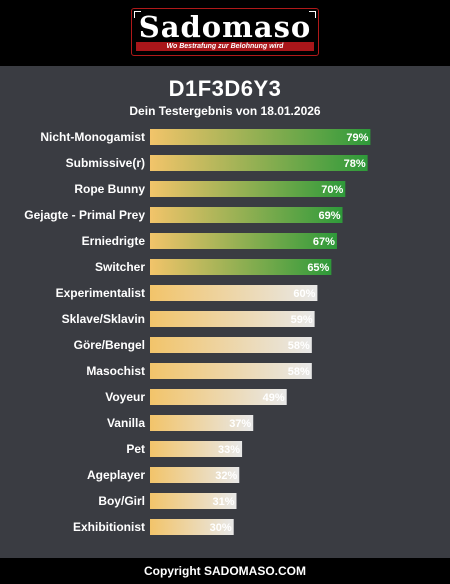 This screenshot has width=450, height=584. I want to click on value-label: 78%, so click(355, 164).